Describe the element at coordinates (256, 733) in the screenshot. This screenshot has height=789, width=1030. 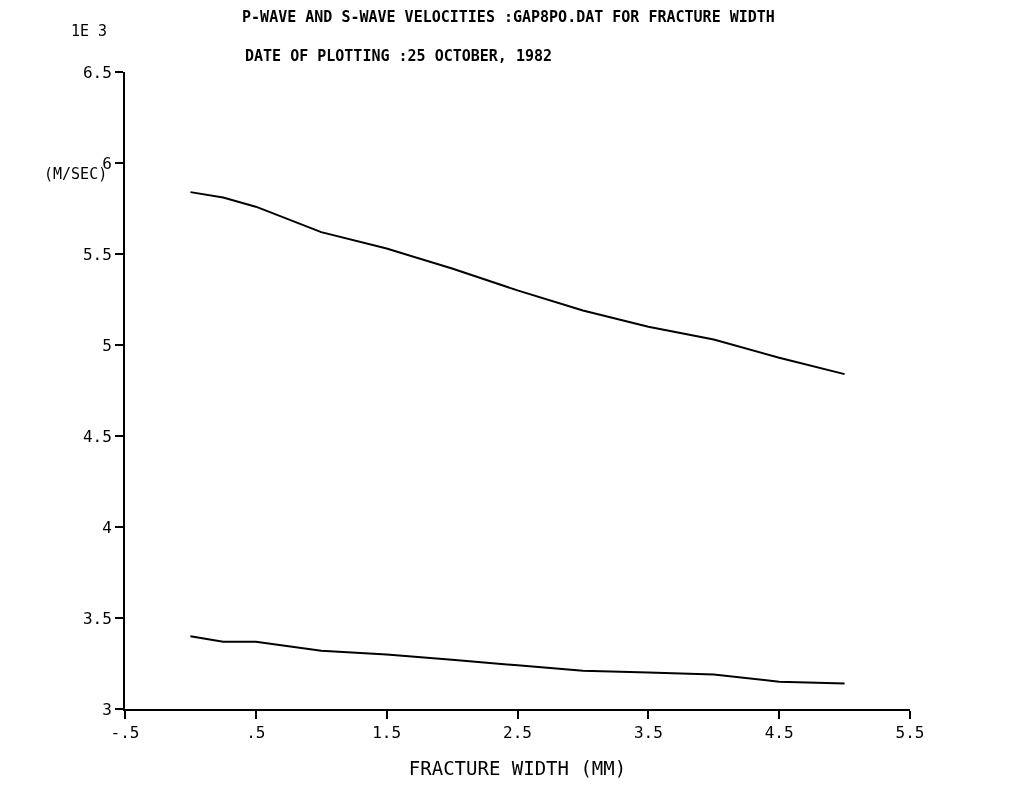
I see `x-tick-label: .5` at that location.